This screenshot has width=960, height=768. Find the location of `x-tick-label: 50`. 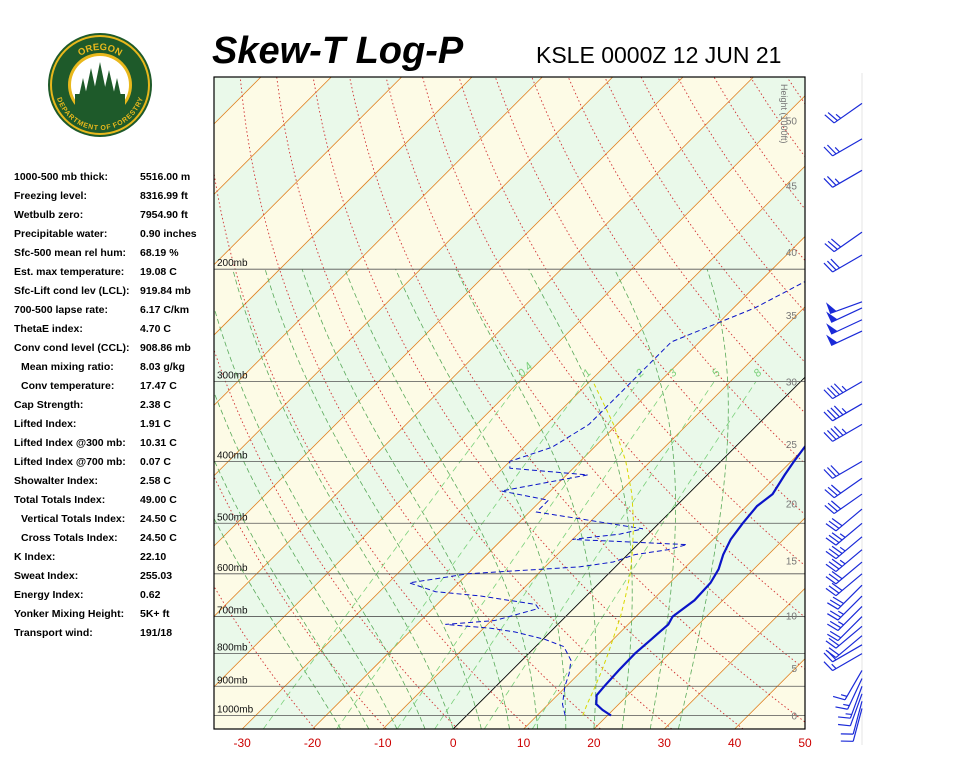

x-tick-label: 50 is located at coordinates (805, 743).